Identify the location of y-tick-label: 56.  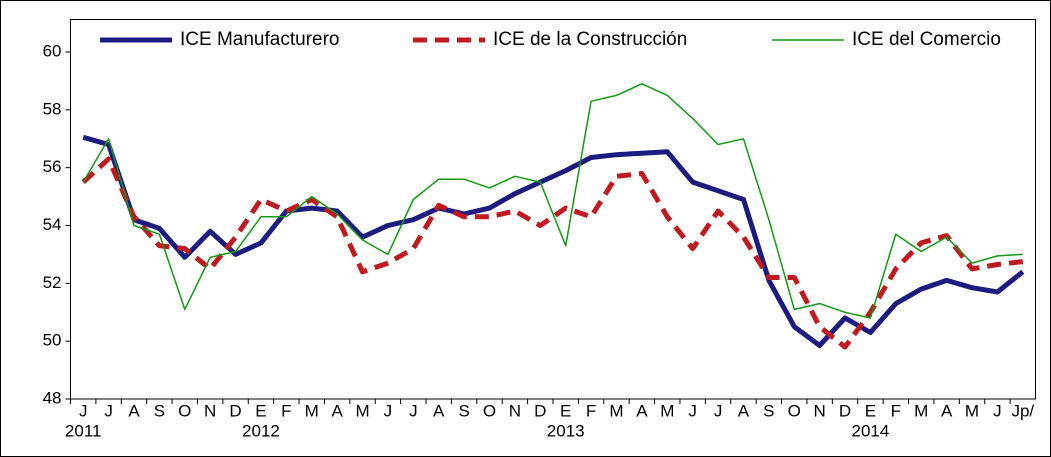
(52, 166).